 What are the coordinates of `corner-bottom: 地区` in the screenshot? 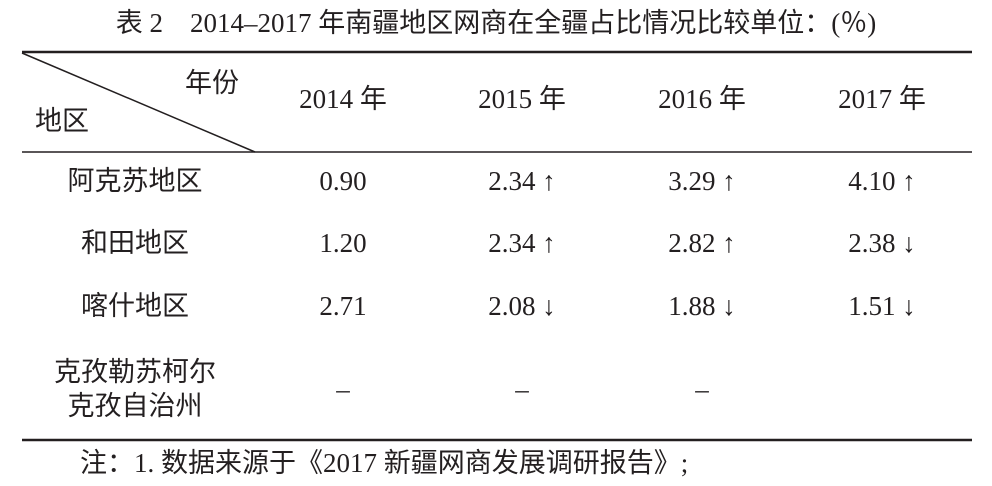 It's located at (62, 121).